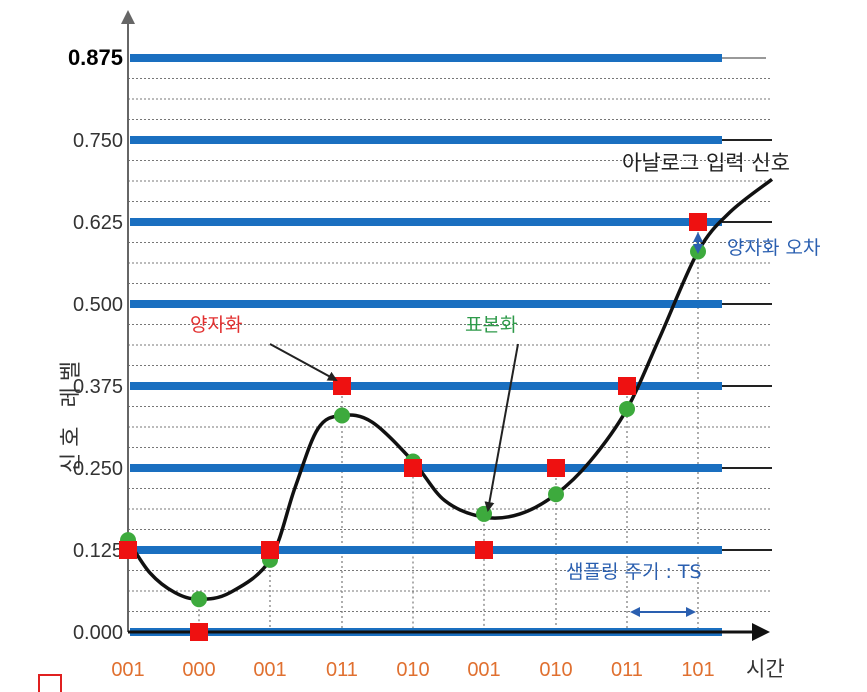 The width and height of the screenshot is (867, 692). Describe the element at coordinates (98, 141) in the screenshot. I see `y-tick-label: 0.750` at that location.